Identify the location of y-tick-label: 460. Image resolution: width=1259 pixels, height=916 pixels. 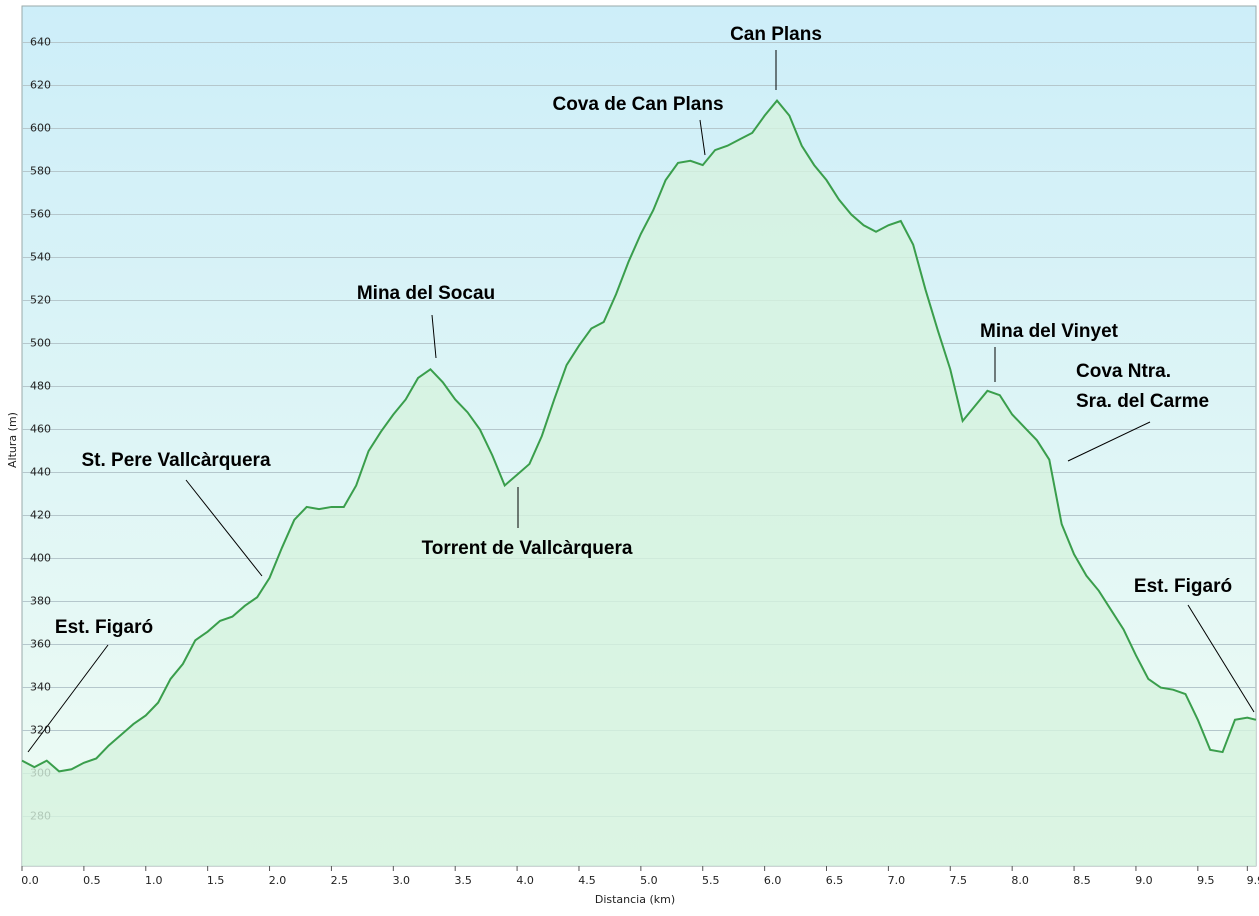
(40, 429).